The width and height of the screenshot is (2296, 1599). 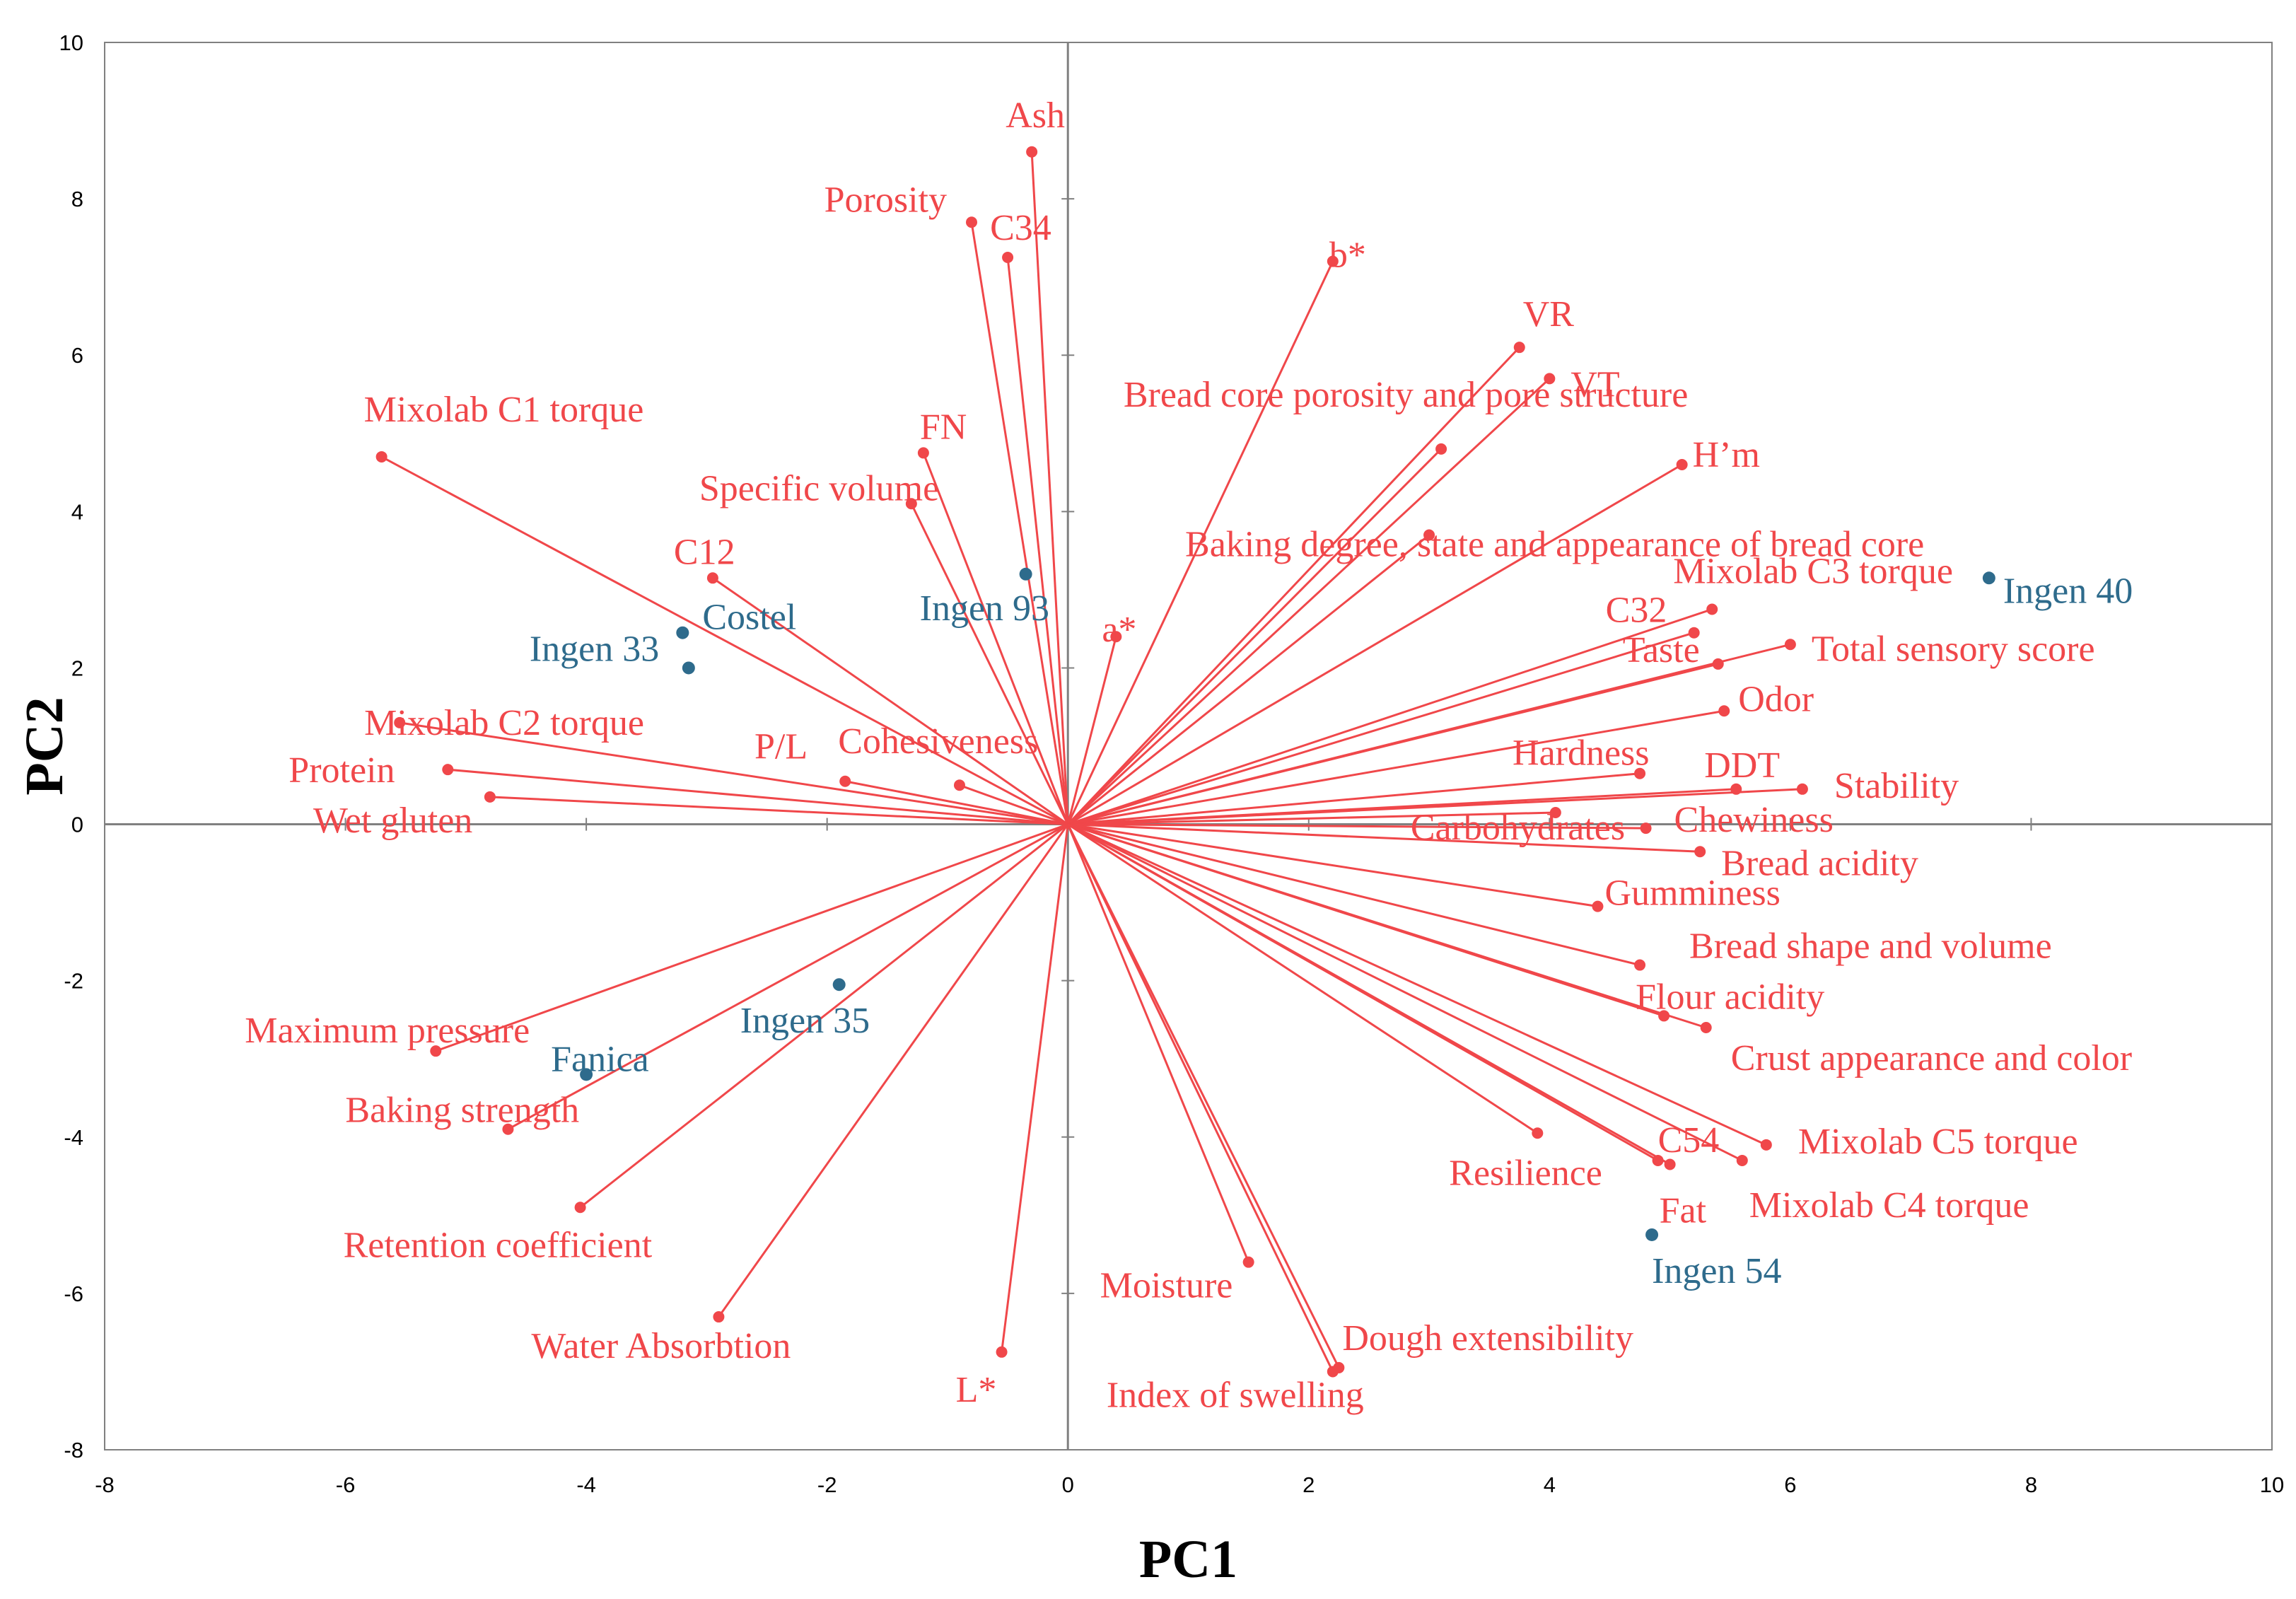 What do you see at coordinates (77, 511) in the screenshot?
I see `y-tick-label: 4` at bounding box center [77, 511].